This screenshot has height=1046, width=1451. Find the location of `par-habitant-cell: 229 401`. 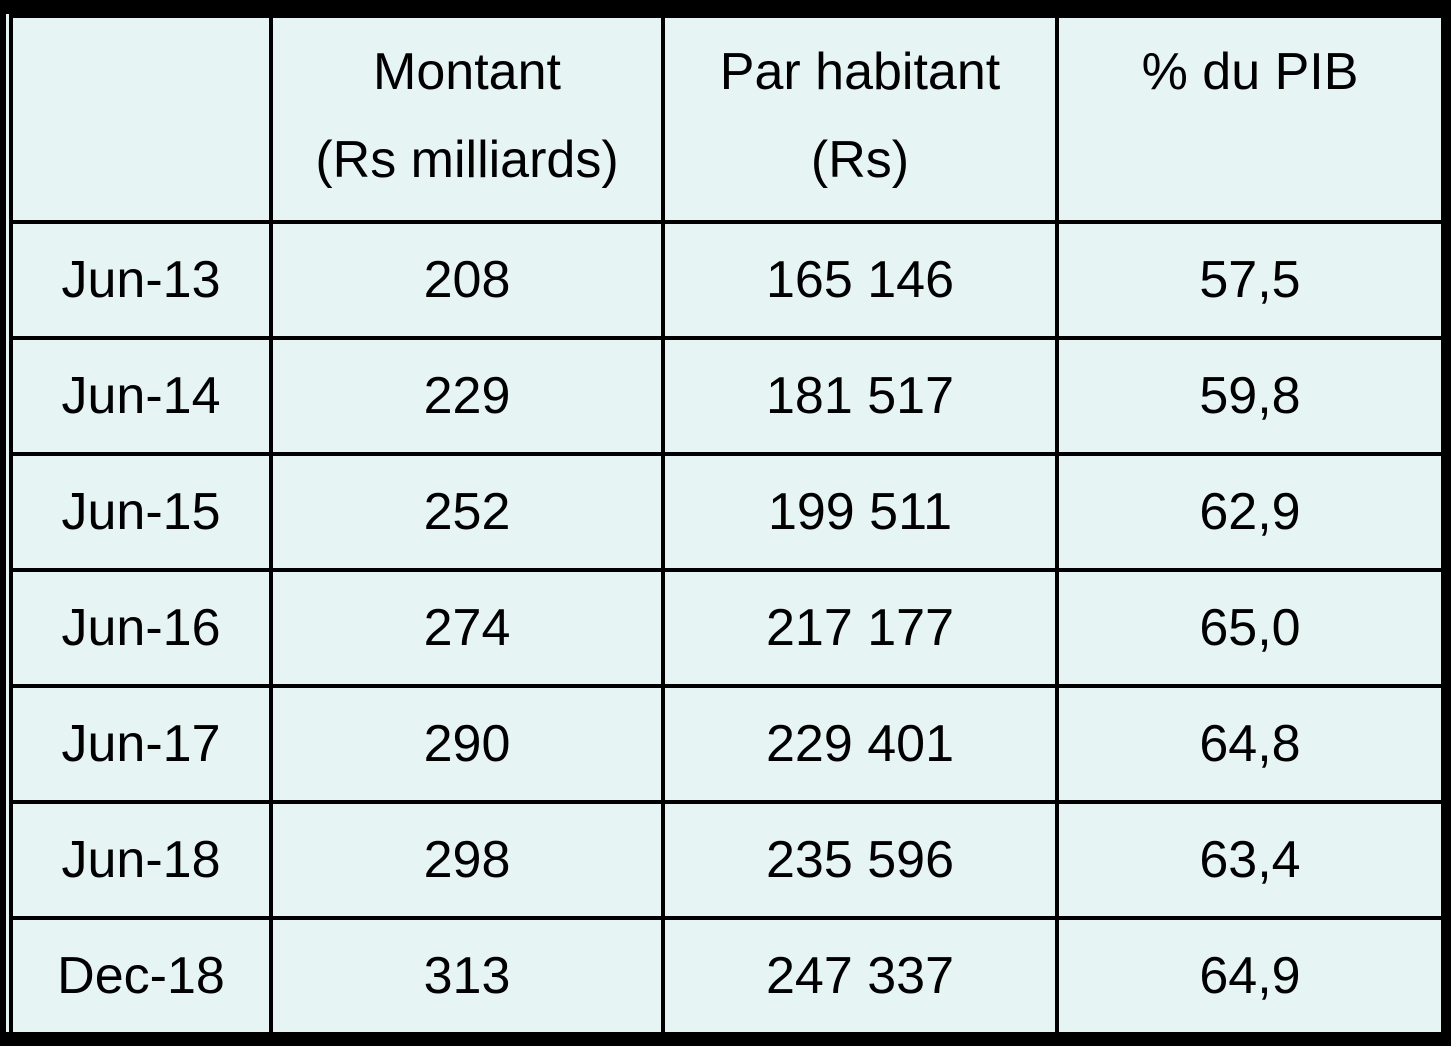

par-habitant-cell: 229 401 is located at coordinates (860, 744).